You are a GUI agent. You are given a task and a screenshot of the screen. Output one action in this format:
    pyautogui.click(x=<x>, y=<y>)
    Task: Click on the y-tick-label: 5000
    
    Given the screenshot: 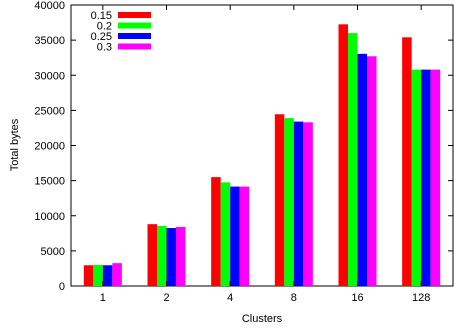 What is the action you would take?
    pyautogui.click(x=53, y=252)
    